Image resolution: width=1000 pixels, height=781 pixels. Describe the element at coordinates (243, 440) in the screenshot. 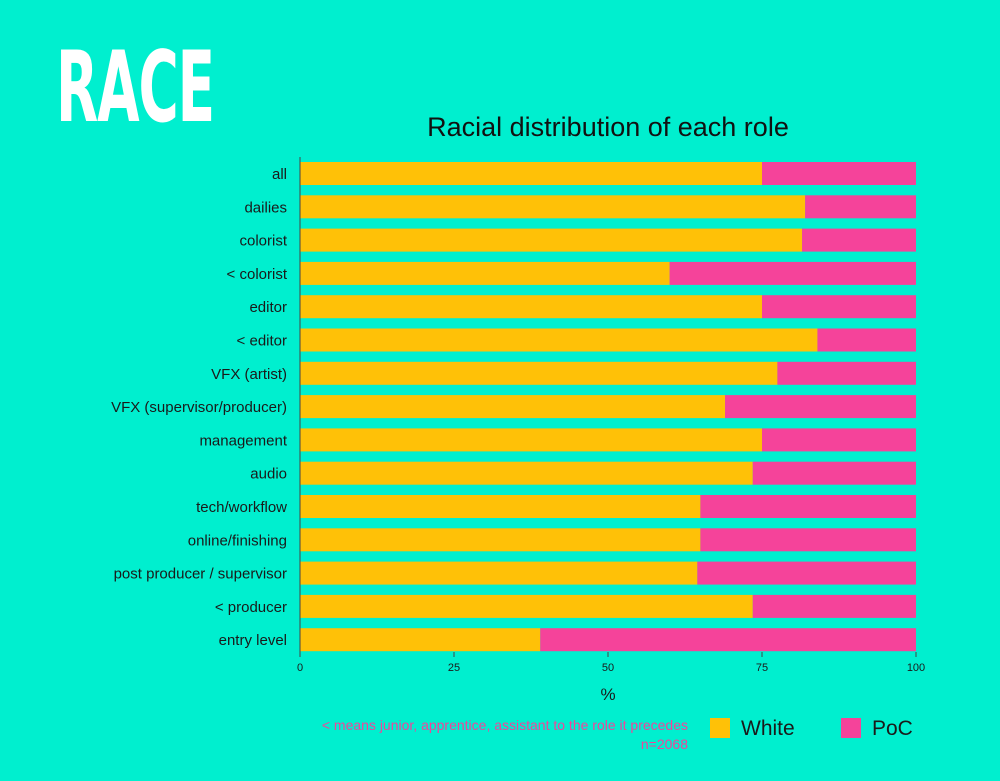

I see `category-label: management` at that location.